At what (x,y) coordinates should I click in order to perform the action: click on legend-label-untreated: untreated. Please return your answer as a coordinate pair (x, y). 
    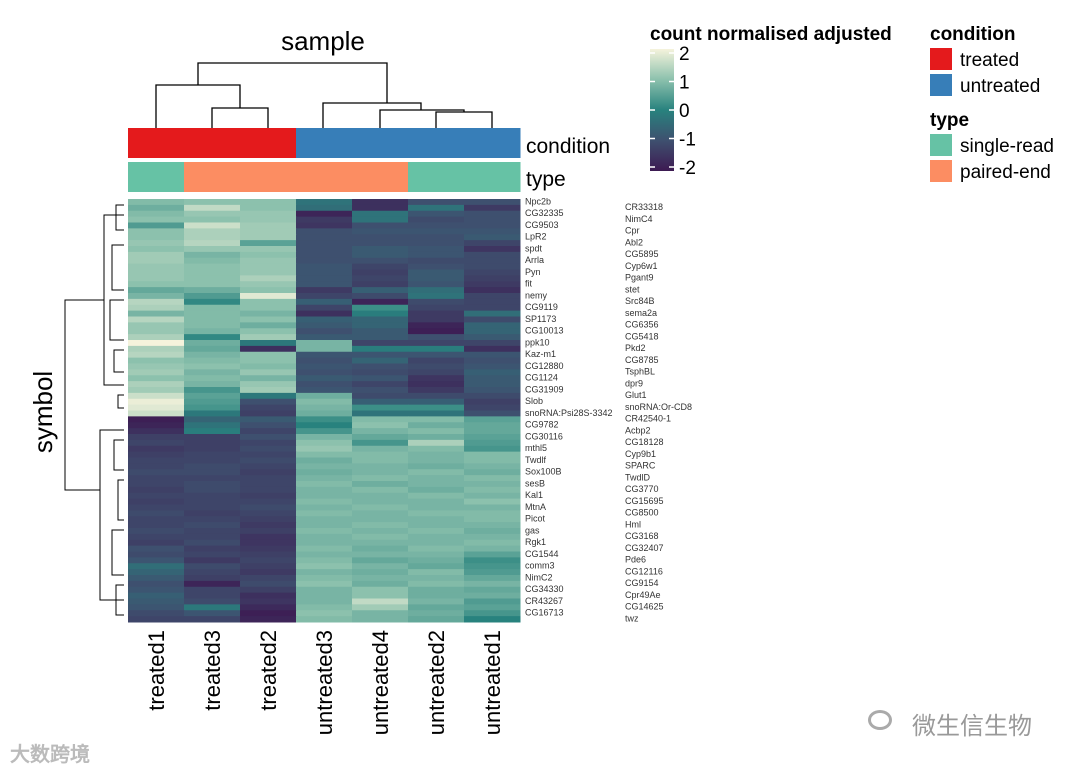
    Looking at the image, I should click on (1000, 86).